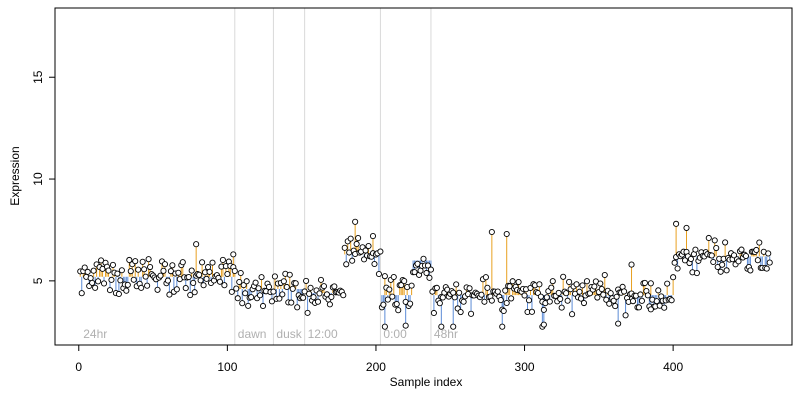  Describe the element at coordinates (446, 334) in the screenshot. I see `reference-label: 48hr` at that location.